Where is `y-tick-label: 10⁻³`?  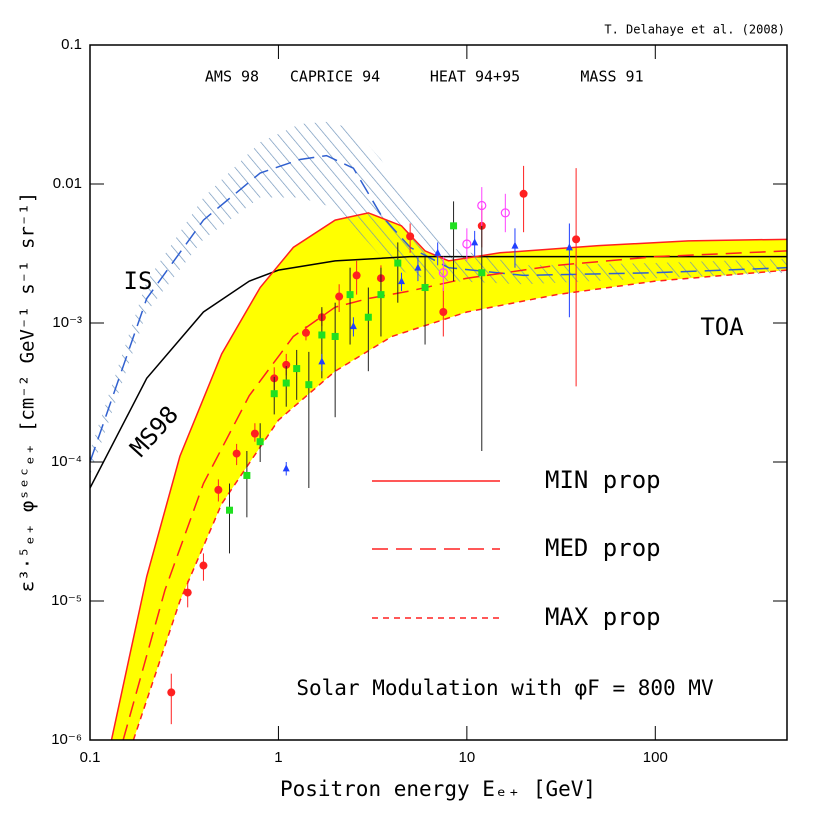 y-tick-label: 10⁻³ is located at coordinates (67, 322).